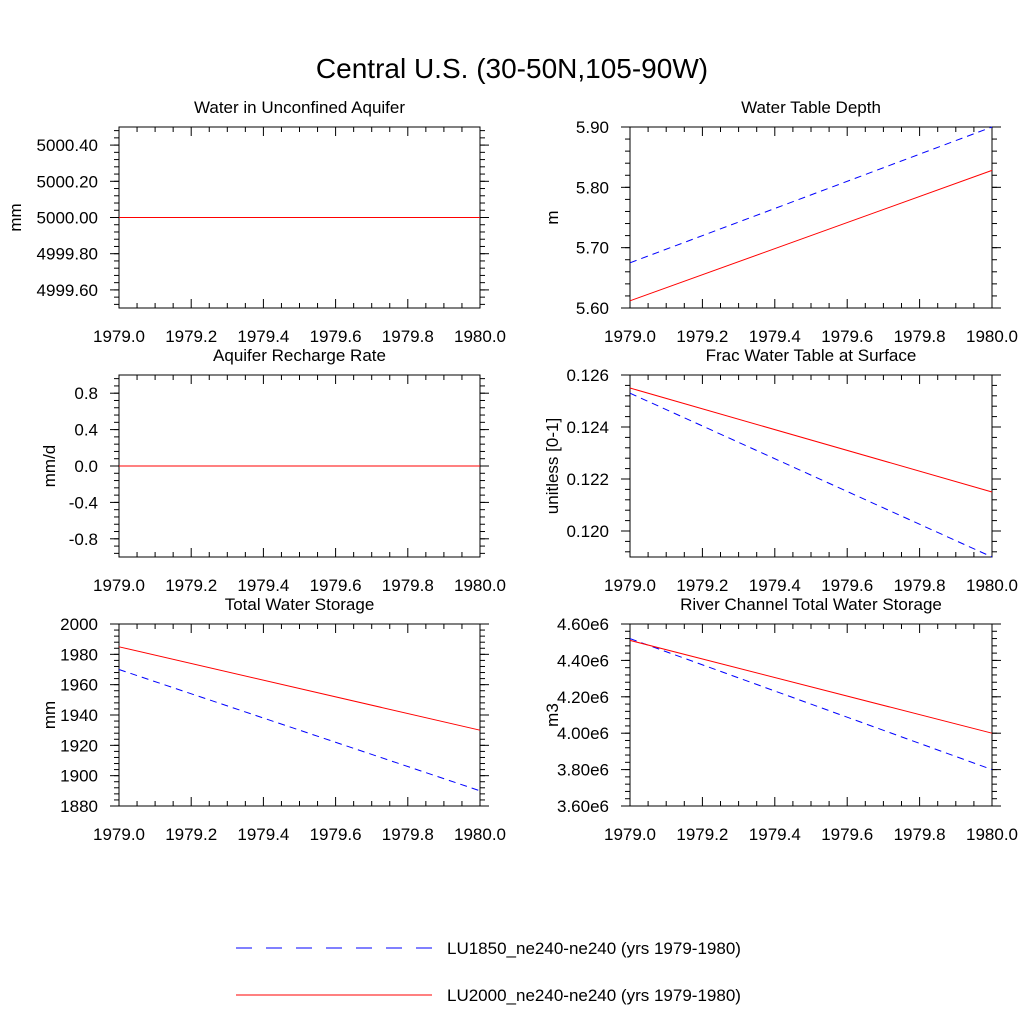 The image size is (1024, 1024). What do you see at coordinates (811, 604) in the screenshot?
I see `panel-title: River Channel Total Water Storage` at bounding box center [811, 604].